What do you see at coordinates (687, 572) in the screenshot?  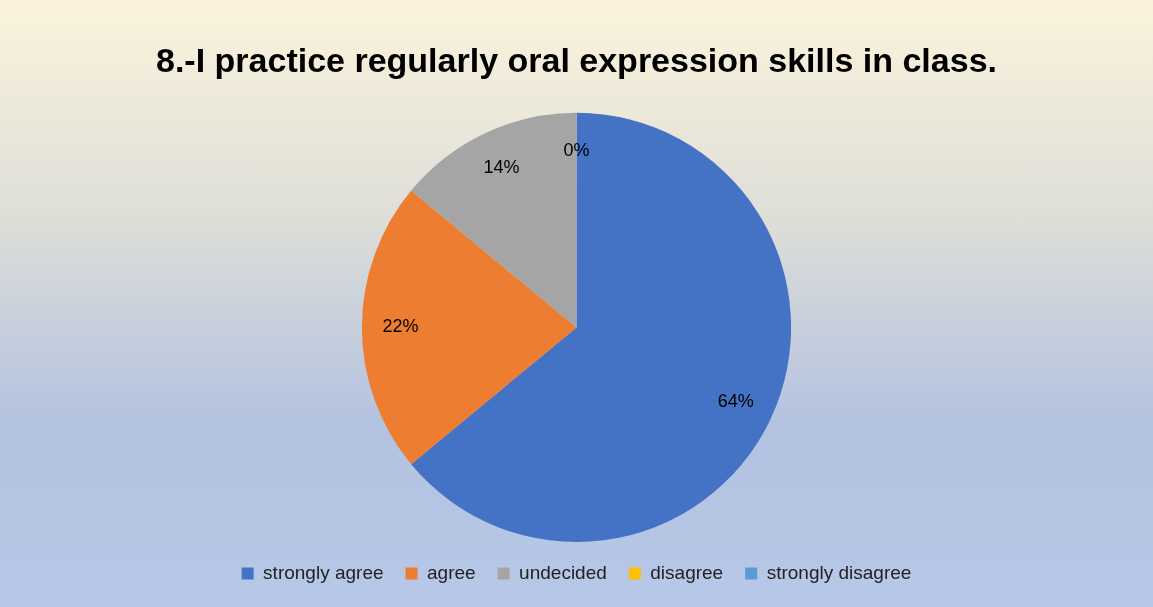 I see `legend-label: disagree` at bounding box center [687, 572].